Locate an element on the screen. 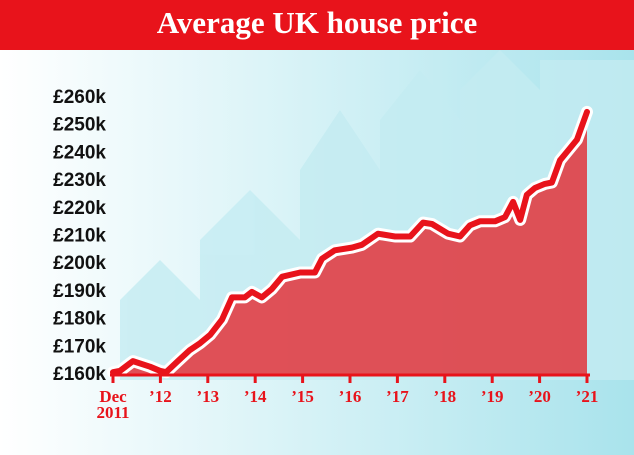 The image size is (634, 455). x-tick-label: ’18 is located at coordinates (445, 396).